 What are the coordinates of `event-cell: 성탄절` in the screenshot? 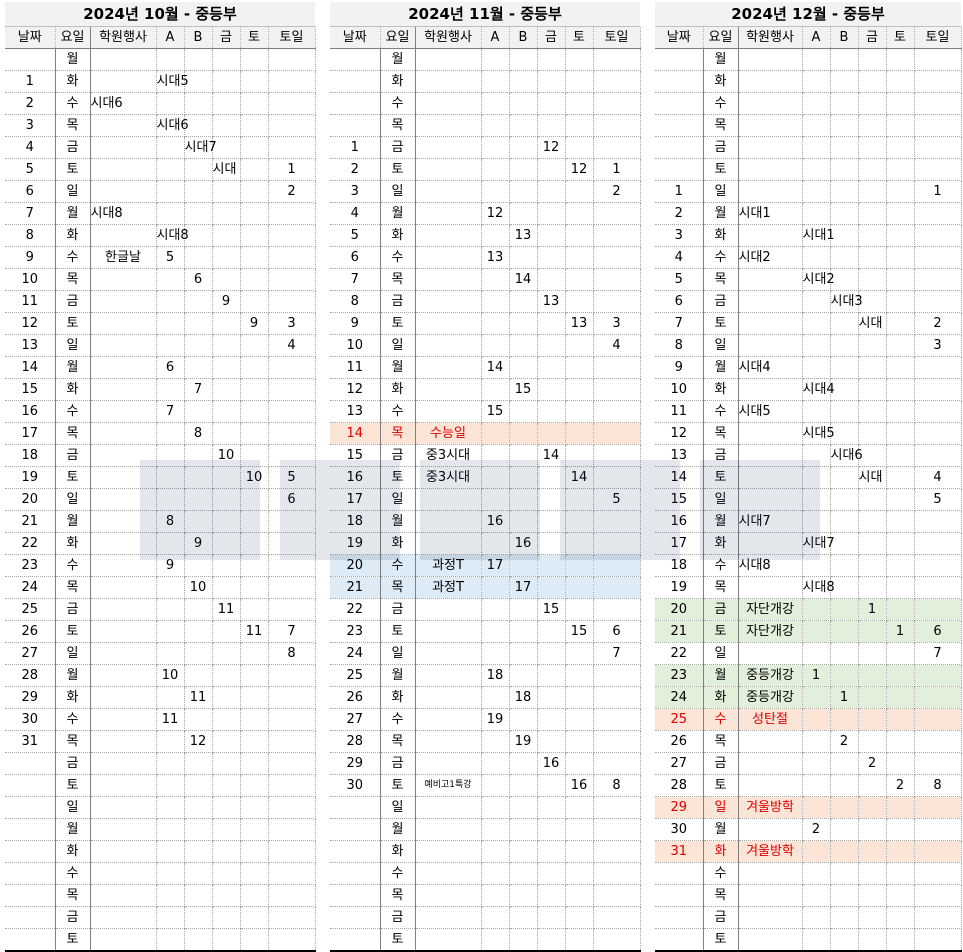 It's located at (770, 719).